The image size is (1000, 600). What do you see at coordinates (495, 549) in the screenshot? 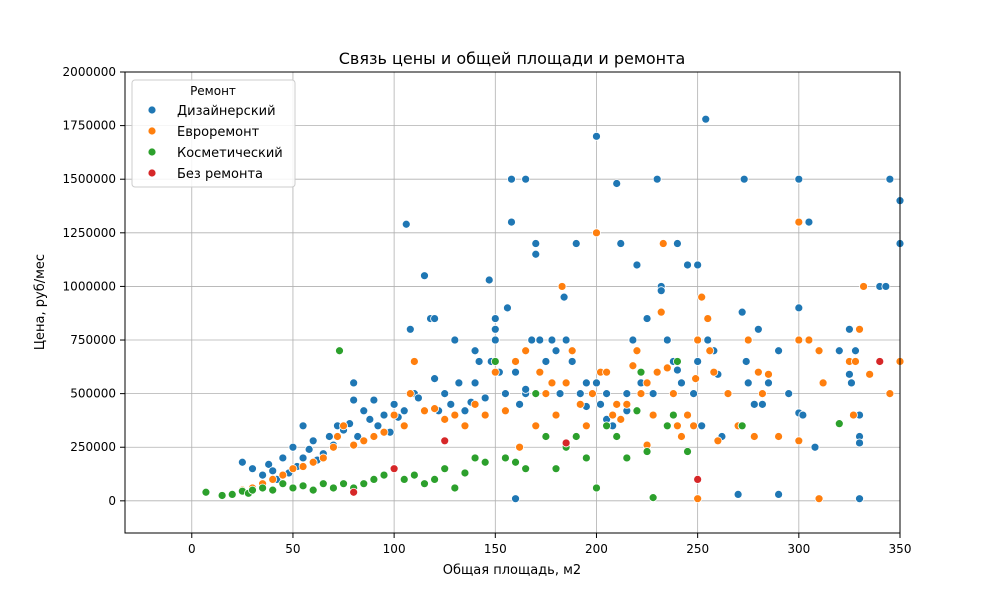
I see `x-tick-label: 150` at bounding box center [495, 549].